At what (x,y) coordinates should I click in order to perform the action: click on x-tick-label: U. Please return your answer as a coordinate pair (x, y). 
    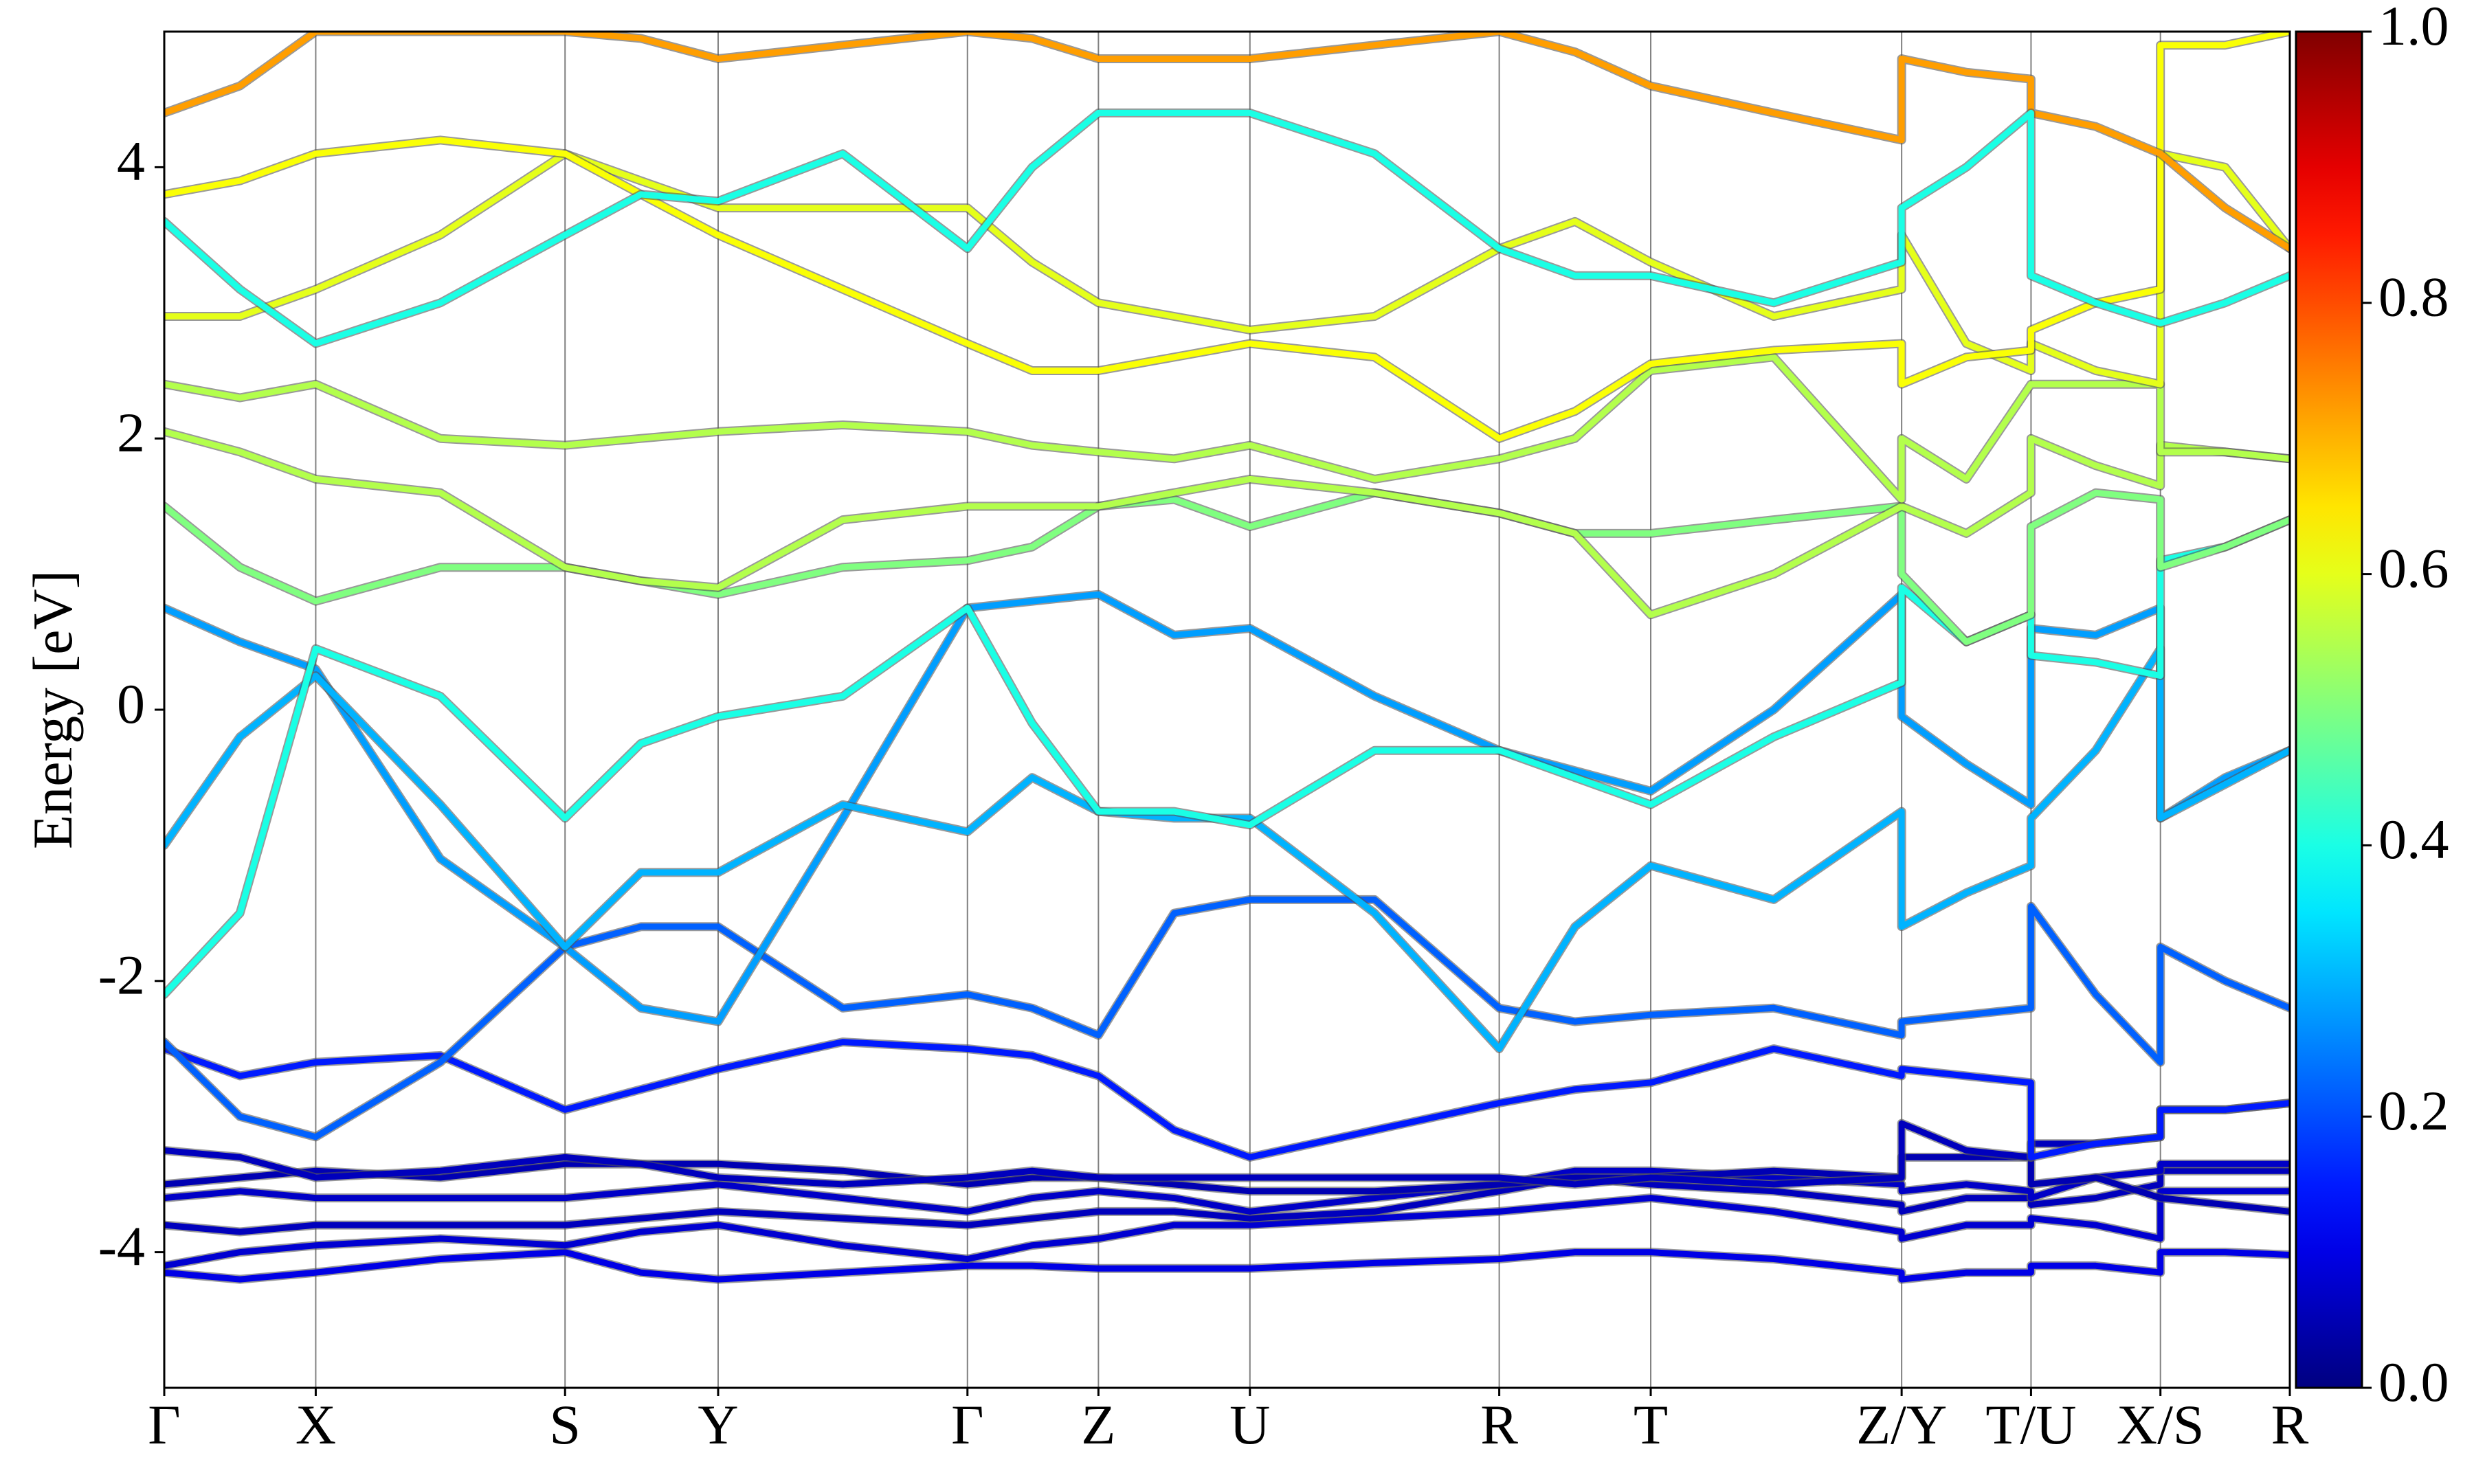
    Looking at the image, I should click on (1249, 1424).